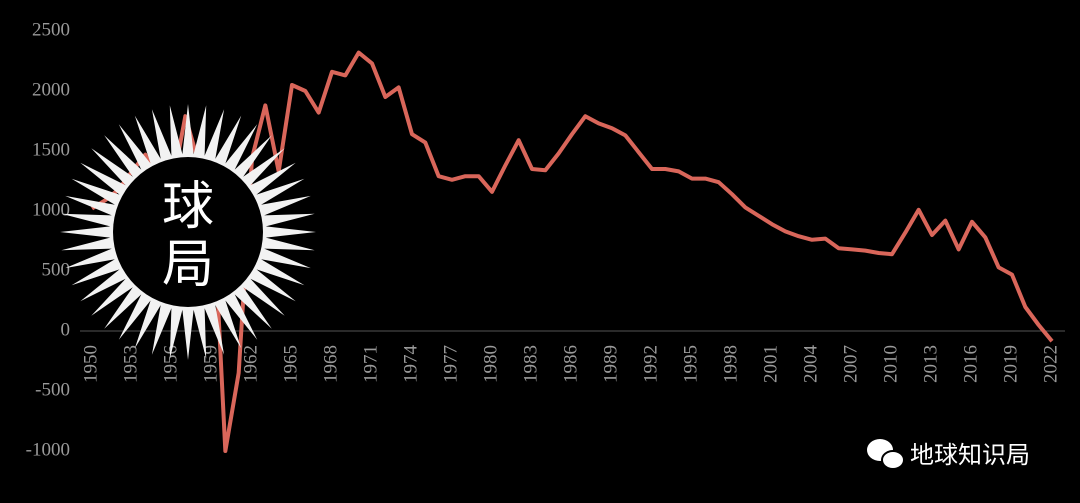 This screenshot has height=503, width=1080. What do you see at coordinates (51, 89) in the screenshot?
I see `y-tick-label: 2000` at bounding box center [51, 89].